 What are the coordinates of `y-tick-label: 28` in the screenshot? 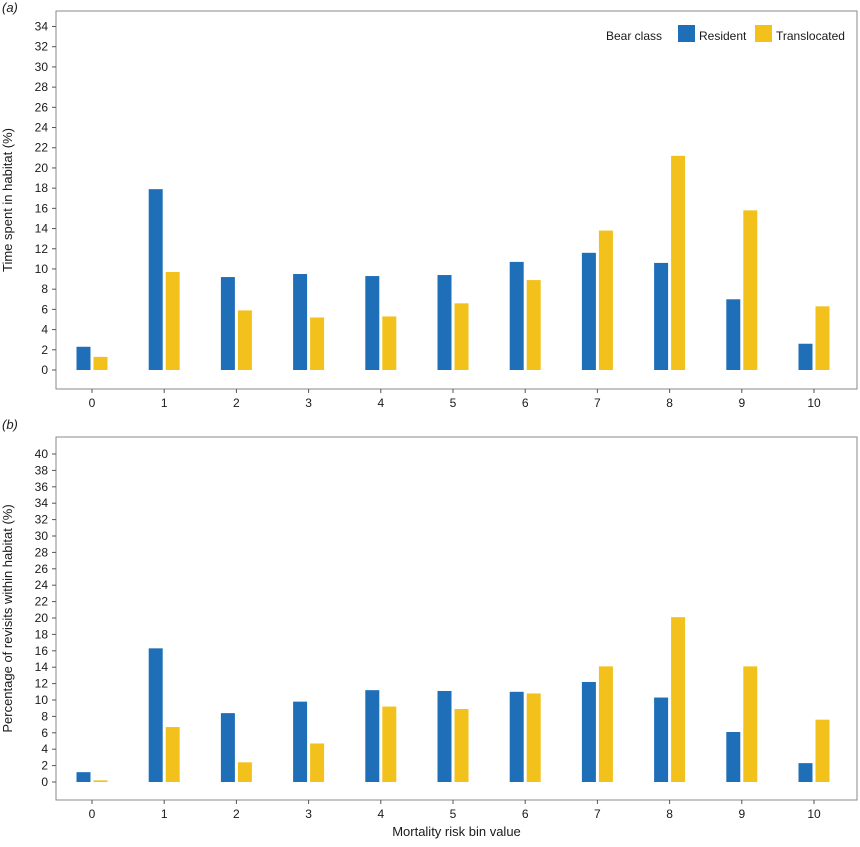 It's located at (42, 87).